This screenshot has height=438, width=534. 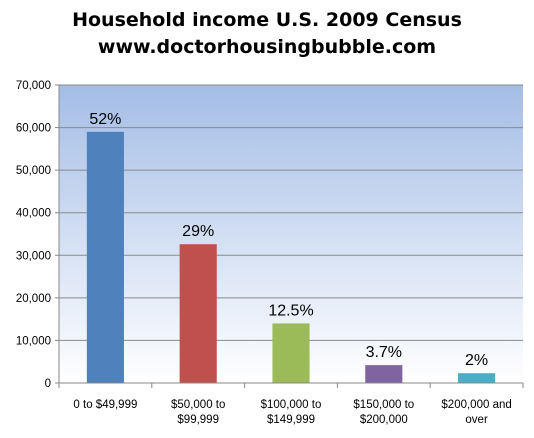 What do you see at coordinates (290, 310) in the screenshot?
I see `data-label: 12.5%` at bounding box center [290, 310].